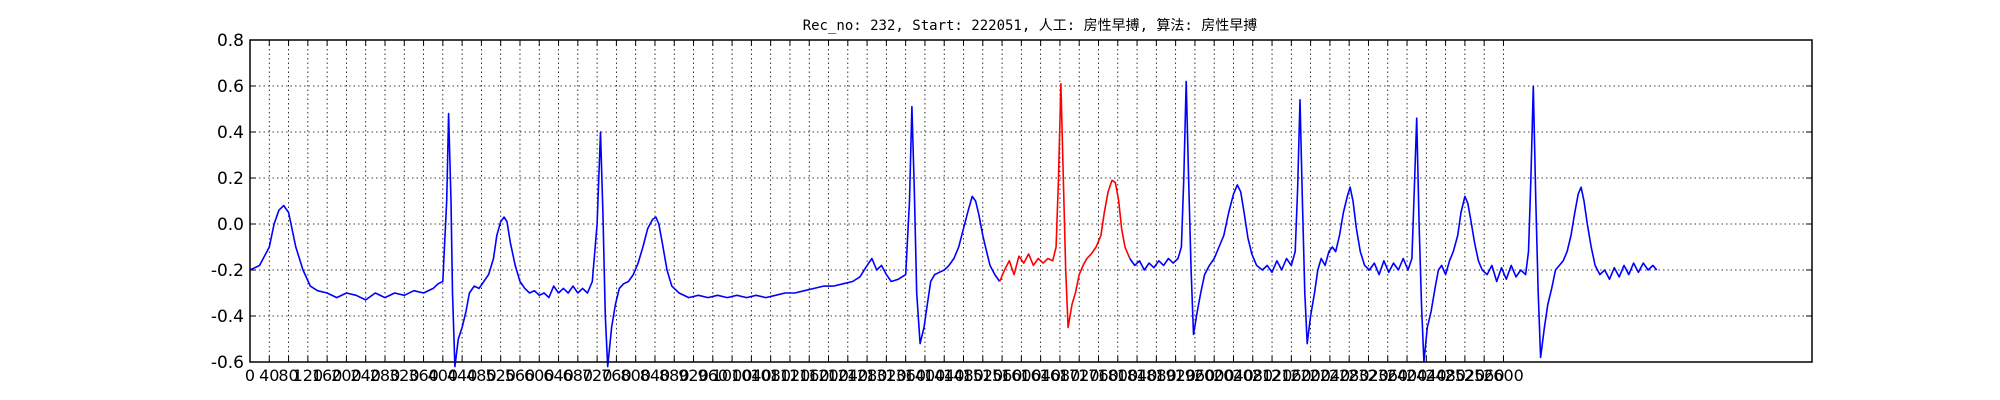 The height and width of the screenshot is (400, 2000). Describe the element at coordinates (982, 375) in the screenshot. I see `x-tick-label: 1520` at that location.